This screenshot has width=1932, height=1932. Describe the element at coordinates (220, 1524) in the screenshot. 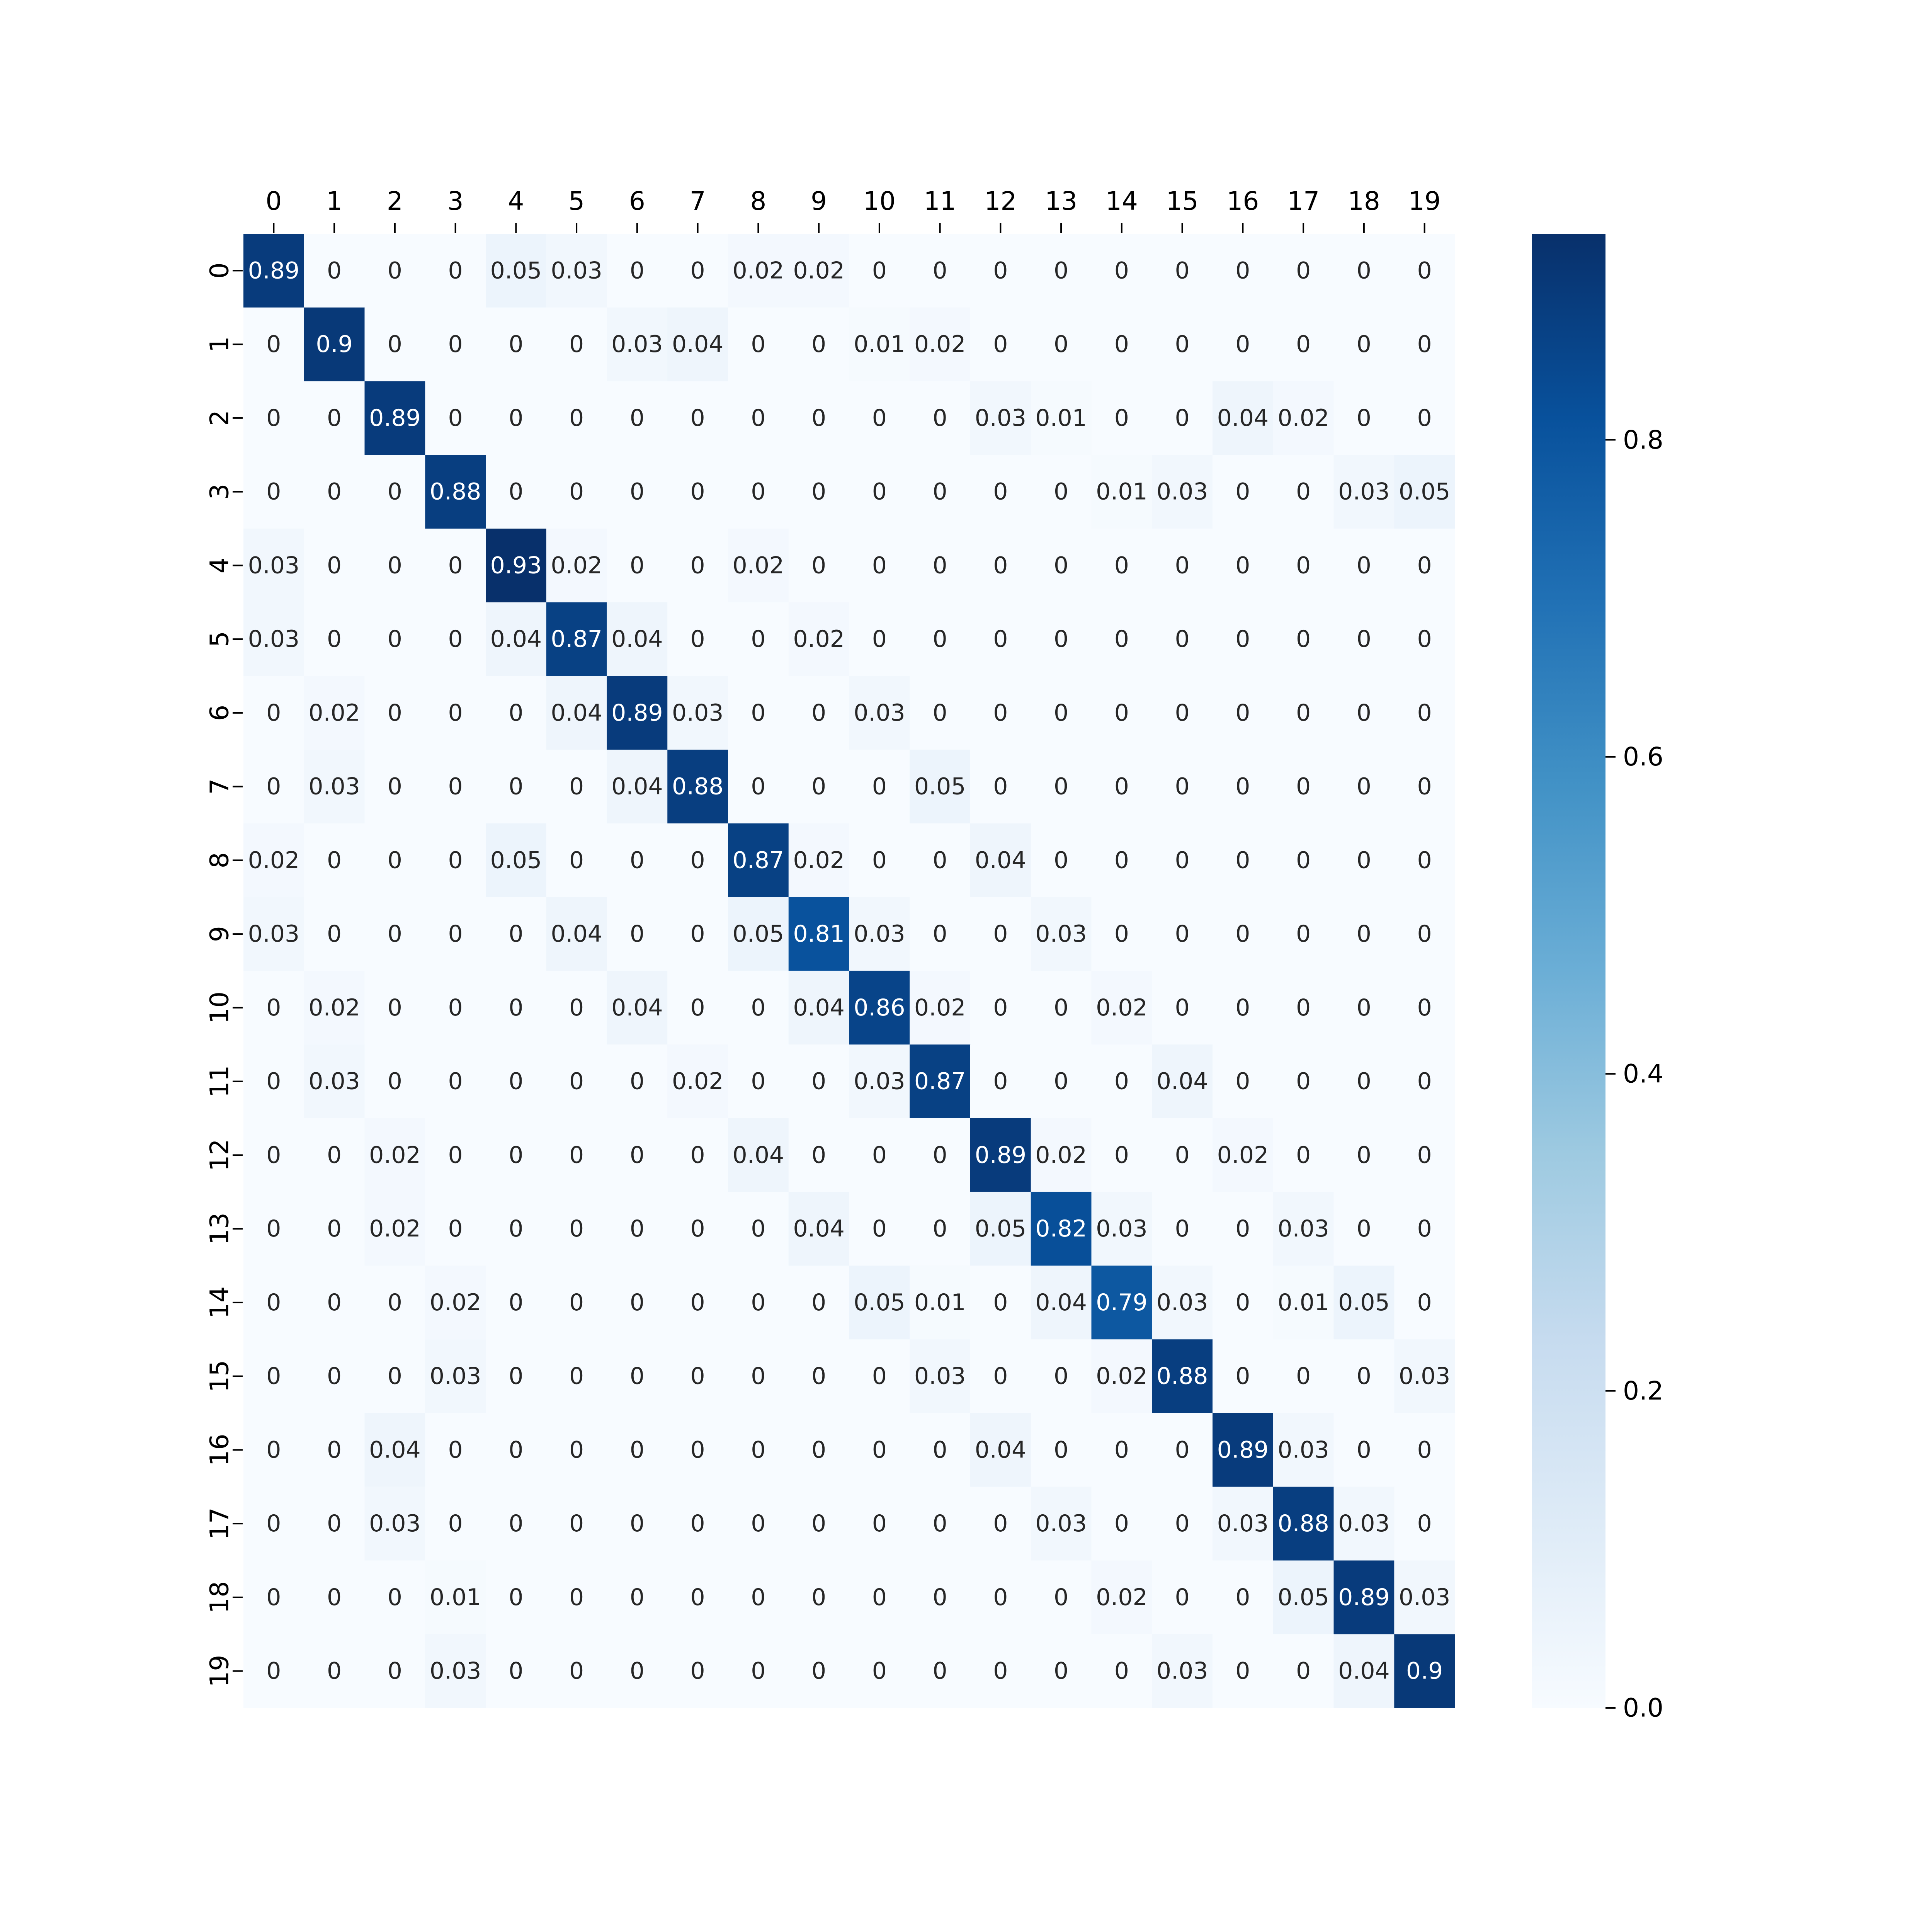

I see `y-tick-label: 17` at that location.